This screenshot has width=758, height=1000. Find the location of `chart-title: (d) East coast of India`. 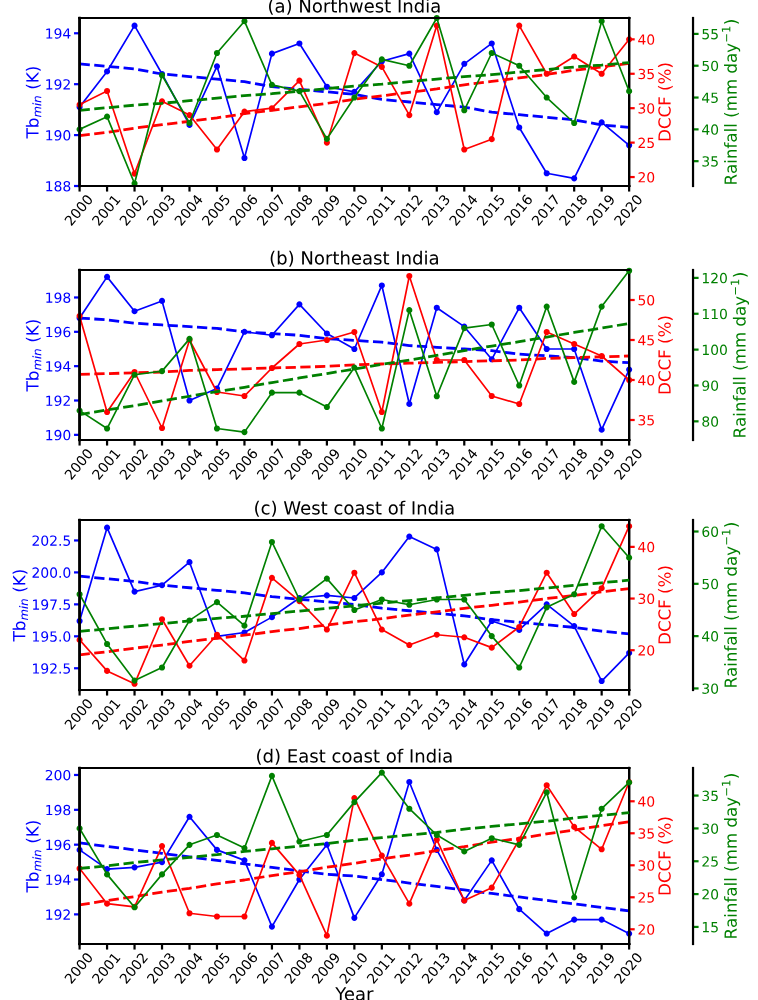

chart-title: (d) East coast of India is located at coordinates (354, 756).